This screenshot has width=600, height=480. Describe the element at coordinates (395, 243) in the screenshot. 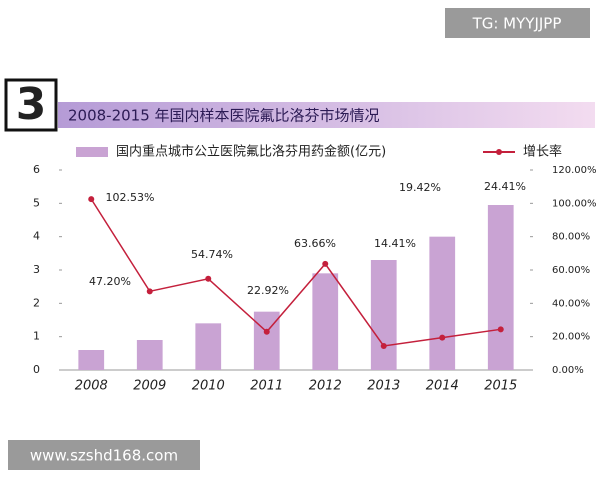

I see `data-label: 14.41%` at that location.